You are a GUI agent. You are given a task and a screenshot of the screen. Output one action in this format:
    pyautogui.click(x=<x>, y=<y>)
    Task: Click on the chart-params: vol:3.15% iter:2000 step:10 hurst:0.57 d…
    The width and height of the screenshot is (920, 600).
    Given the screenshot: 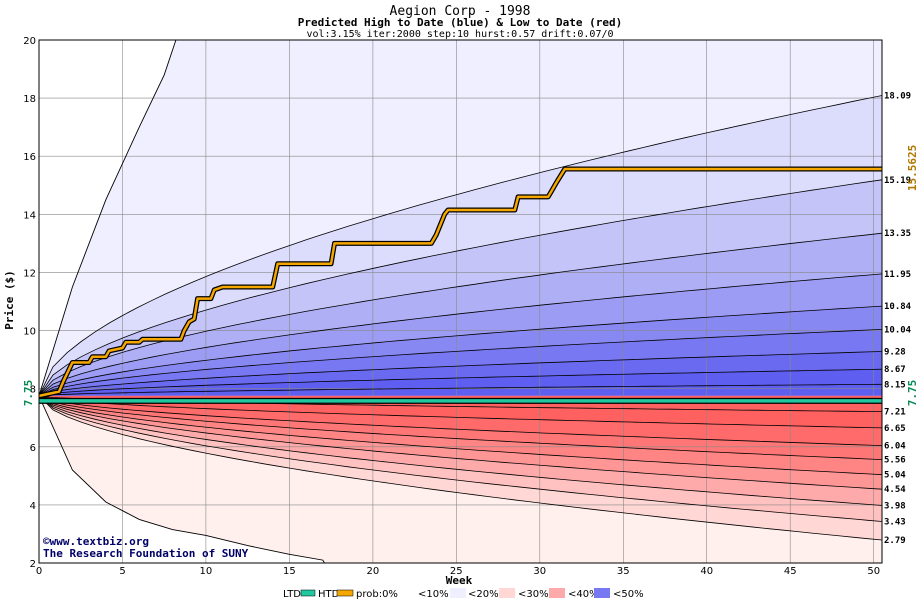 What is the action you would take?
    pyautogui.click(x=459, y=34)
    